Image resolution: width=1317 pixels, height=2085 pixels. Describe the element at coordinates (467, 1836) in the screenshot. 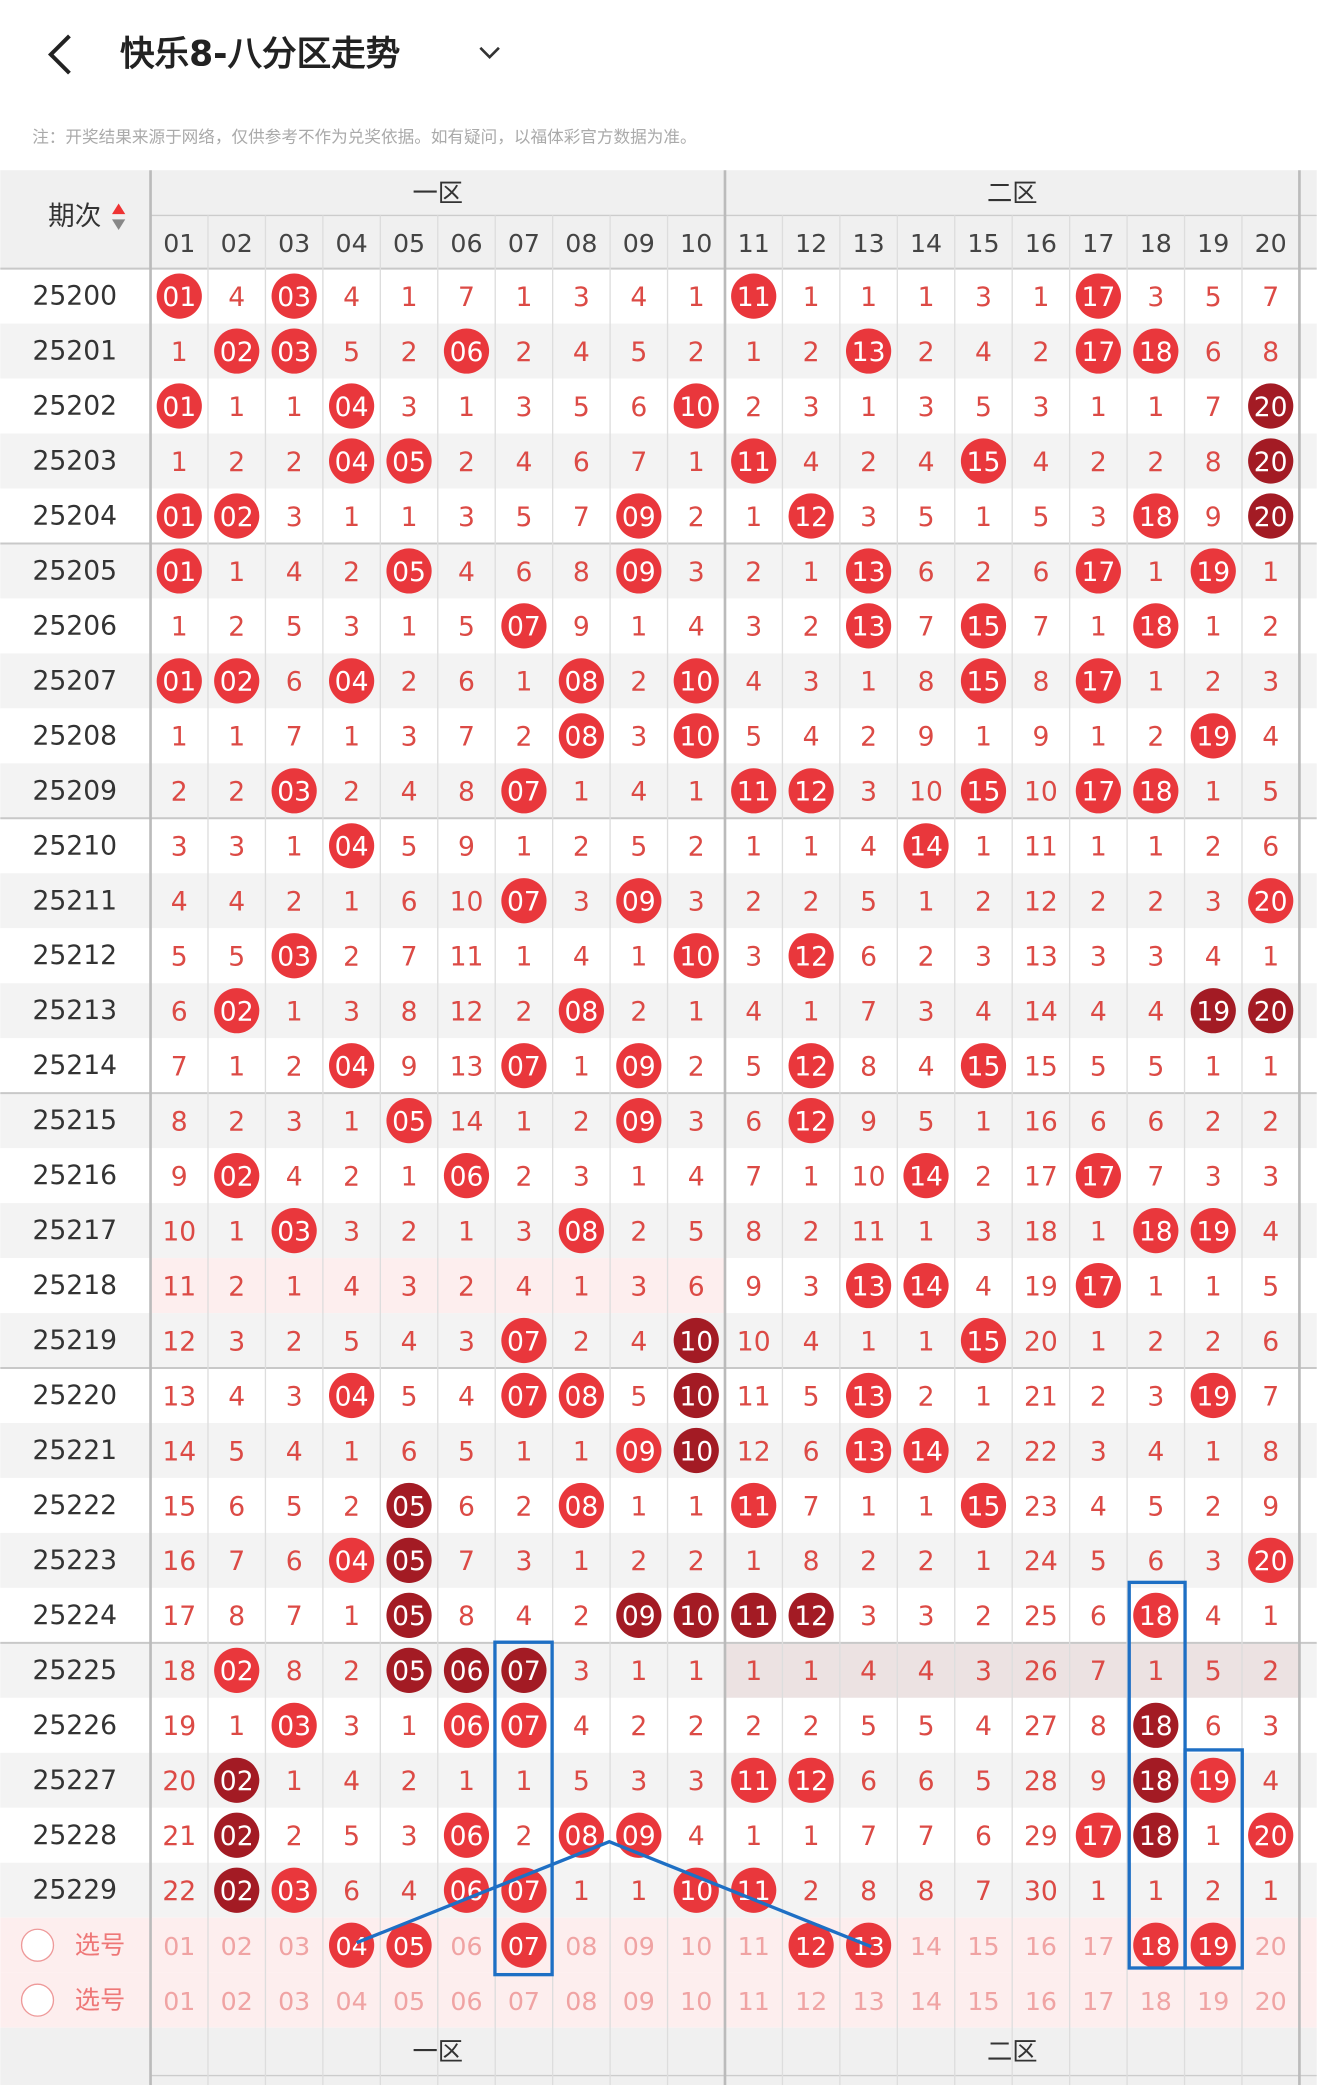

I see `hit-number: 06` at that location.